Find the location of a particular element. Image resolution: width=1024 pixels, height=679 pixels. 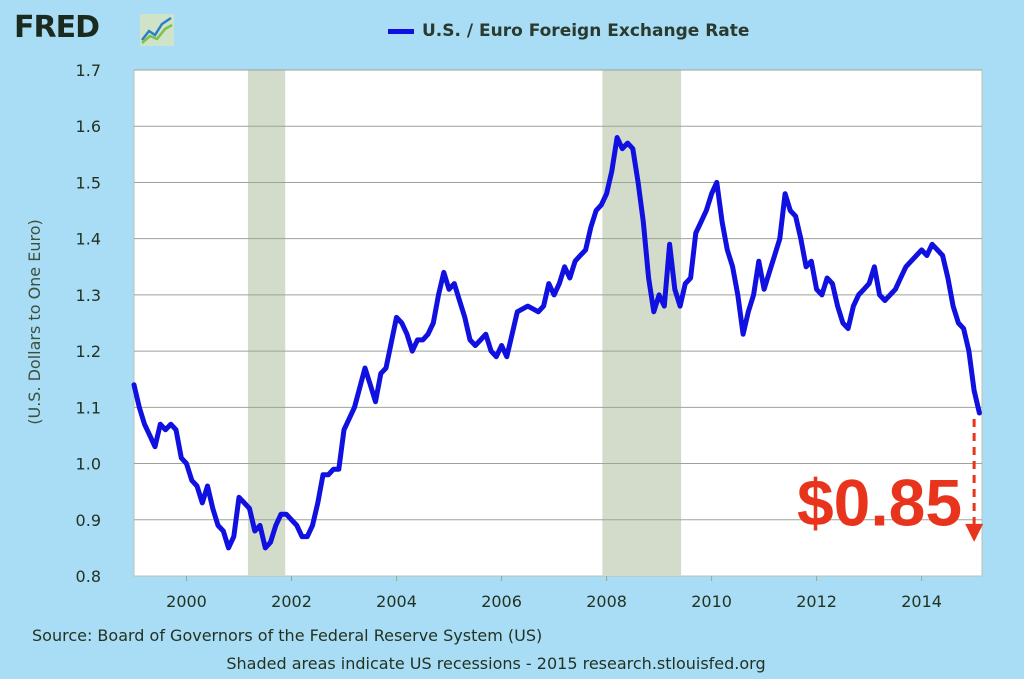

y-tick-label: 1.4 is located at coordinates (88, 239).